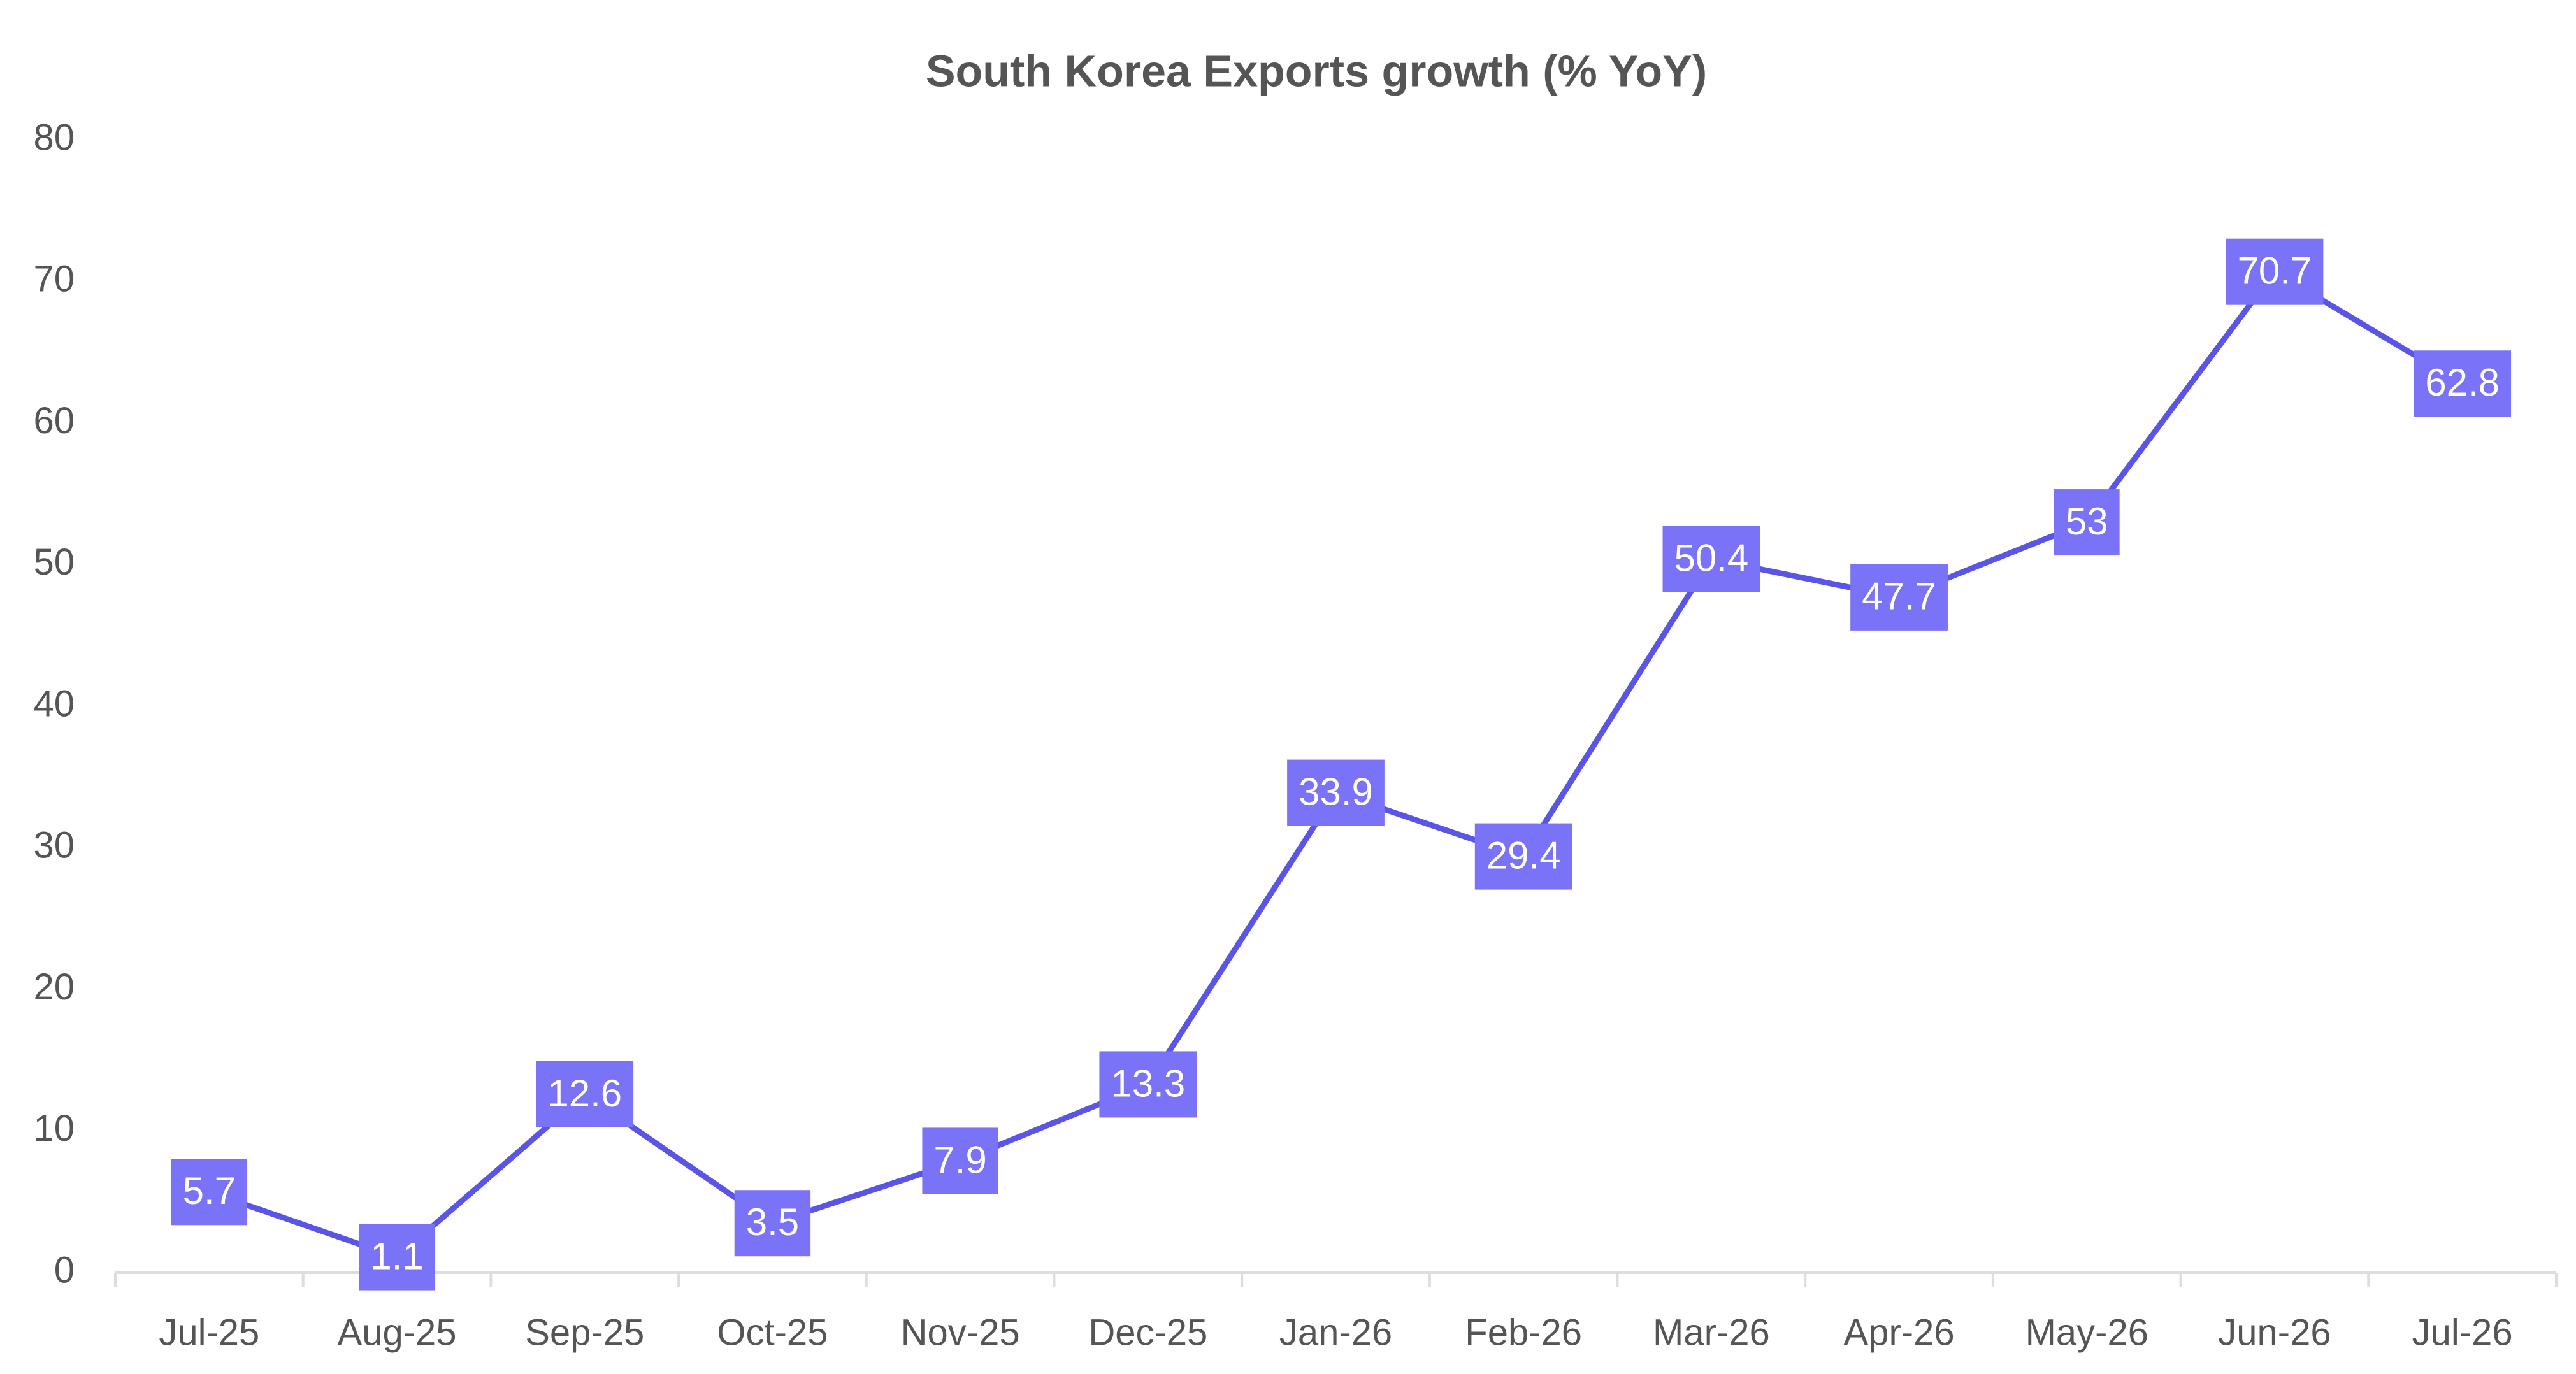  Describe the element at coordinates (1316, 71) in the screenshot. I see `chart-title: South Korea Exports growth (% YoY)` at that location.